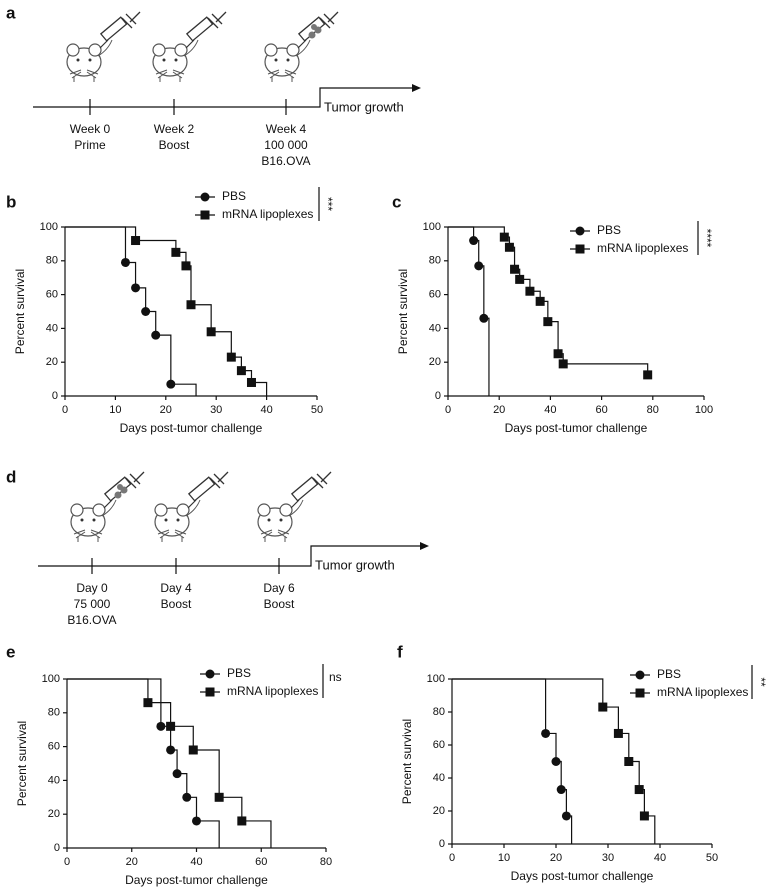  Describe the element at coordinates (91, 620) in the screenshot. I see `timeline-event-label: B16.OVA` at that location.